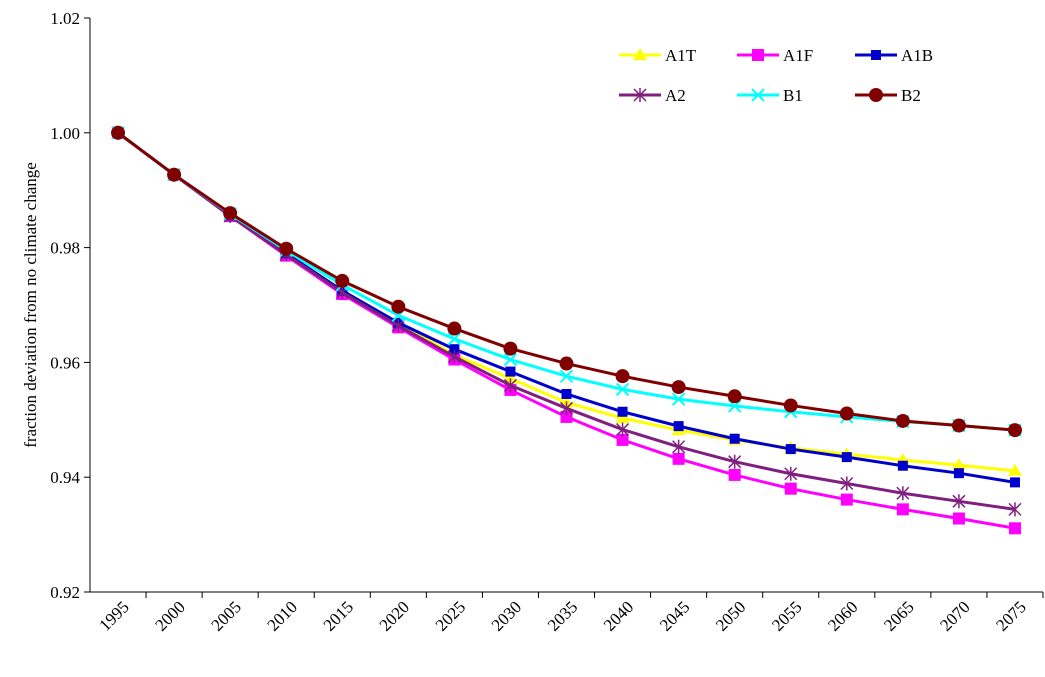 The height and width of the screenshot is (677, 1045). What do you see at coordinates (562, 615) in the screenshot?
I see `x-tick-label: 2035` at bounding box center [562, 615].